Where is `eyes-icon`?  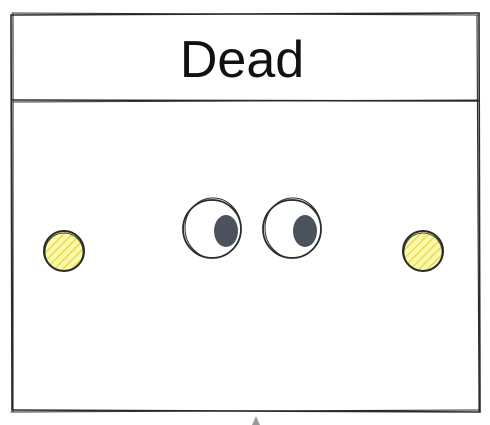 eyes-icon is located at coordinates (252, 228).